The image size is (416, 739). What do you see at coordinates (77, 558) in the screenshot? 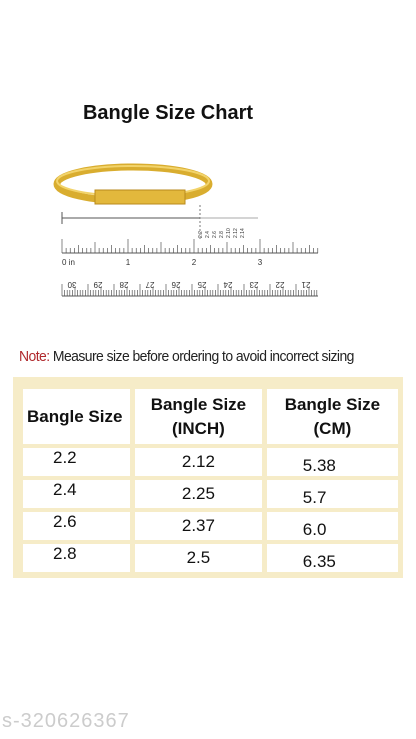
I see `table-cell: 2.8` at bounding box center [77, 558].